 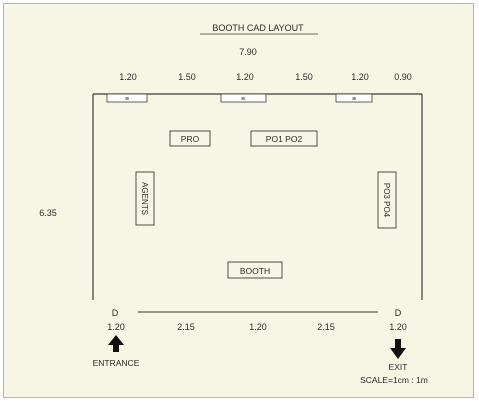 What do you see at coordinates (116, 343) in the screenshot?
I see `entrance-arrow-icon` at bounding box center [116, 343].